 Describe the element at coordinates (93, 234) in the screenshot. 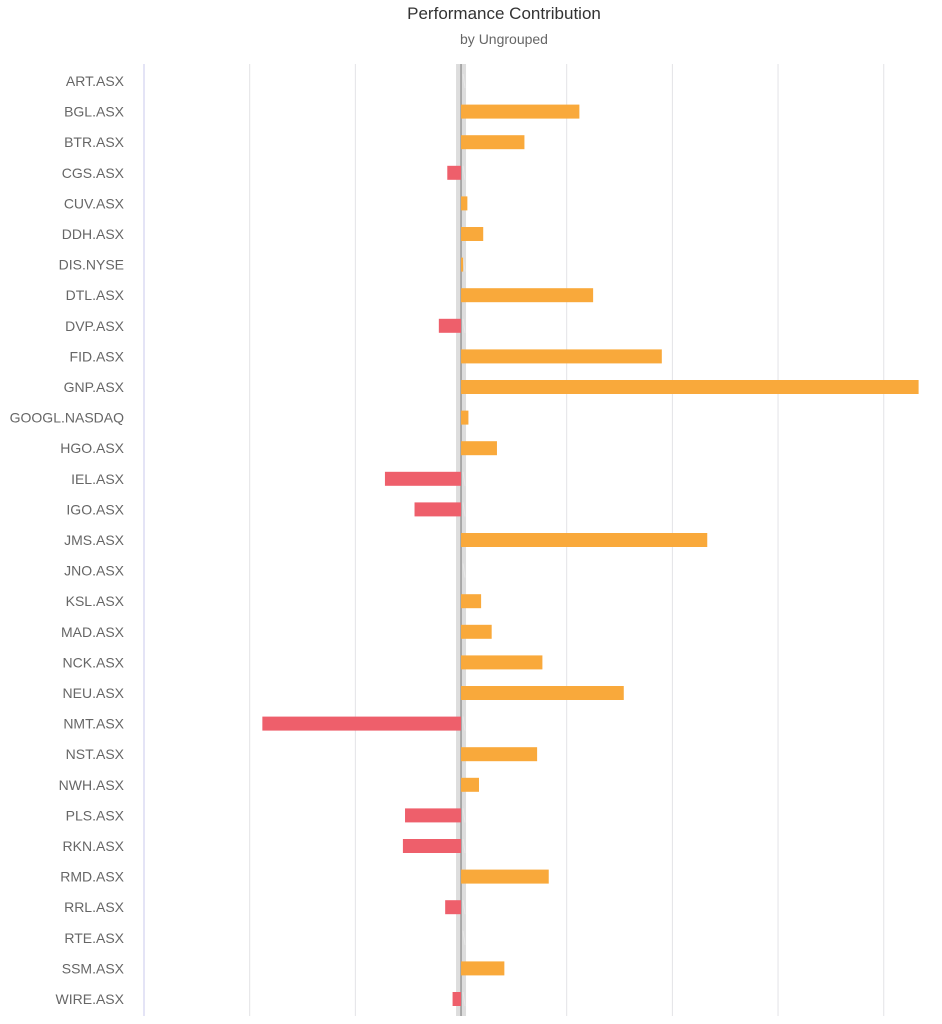

I see `category-label: DDH.ASX` at that location.